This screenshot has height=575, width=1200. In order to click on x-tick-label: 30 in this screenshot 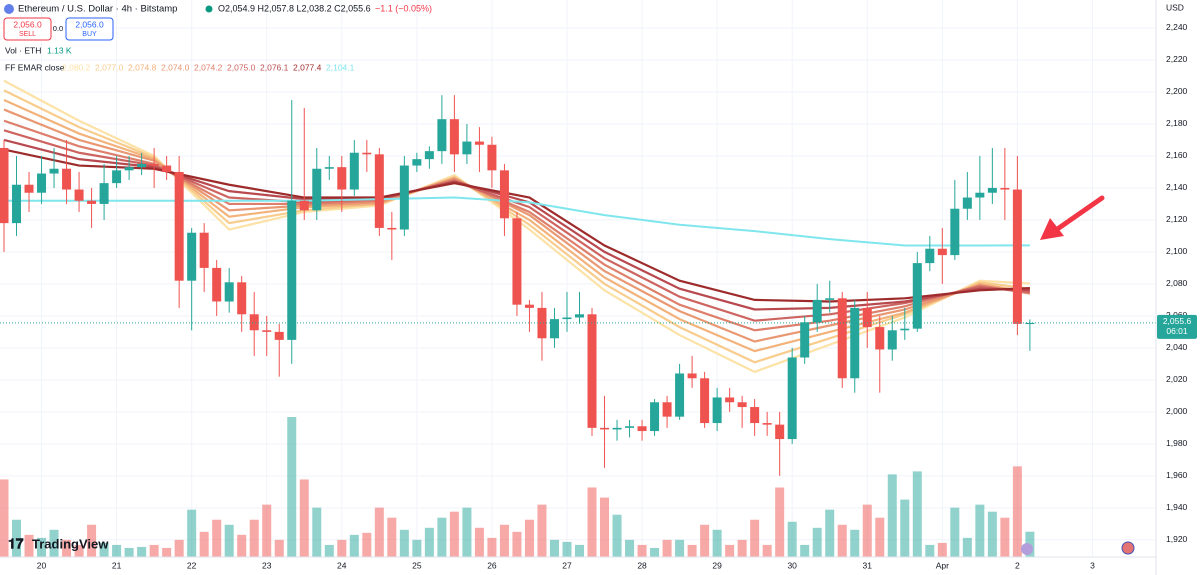, I will do `click(792, 565)`.